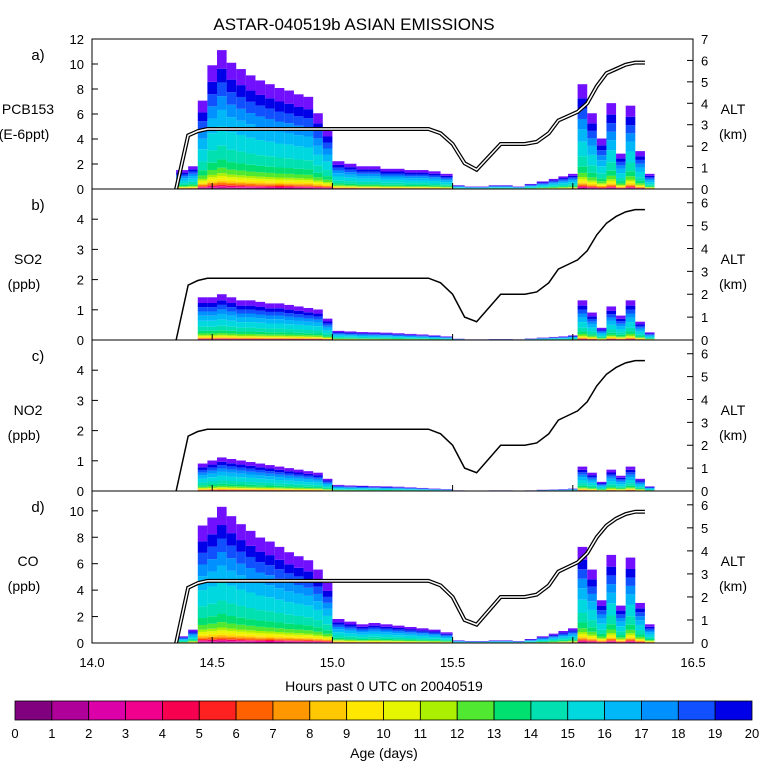 The height and width of the screenshot is (768, 768). What do you see at coordinates (704, 551) in the screenshot?
I see `y2-tick-label: 4` at bounding box center [704, 551].